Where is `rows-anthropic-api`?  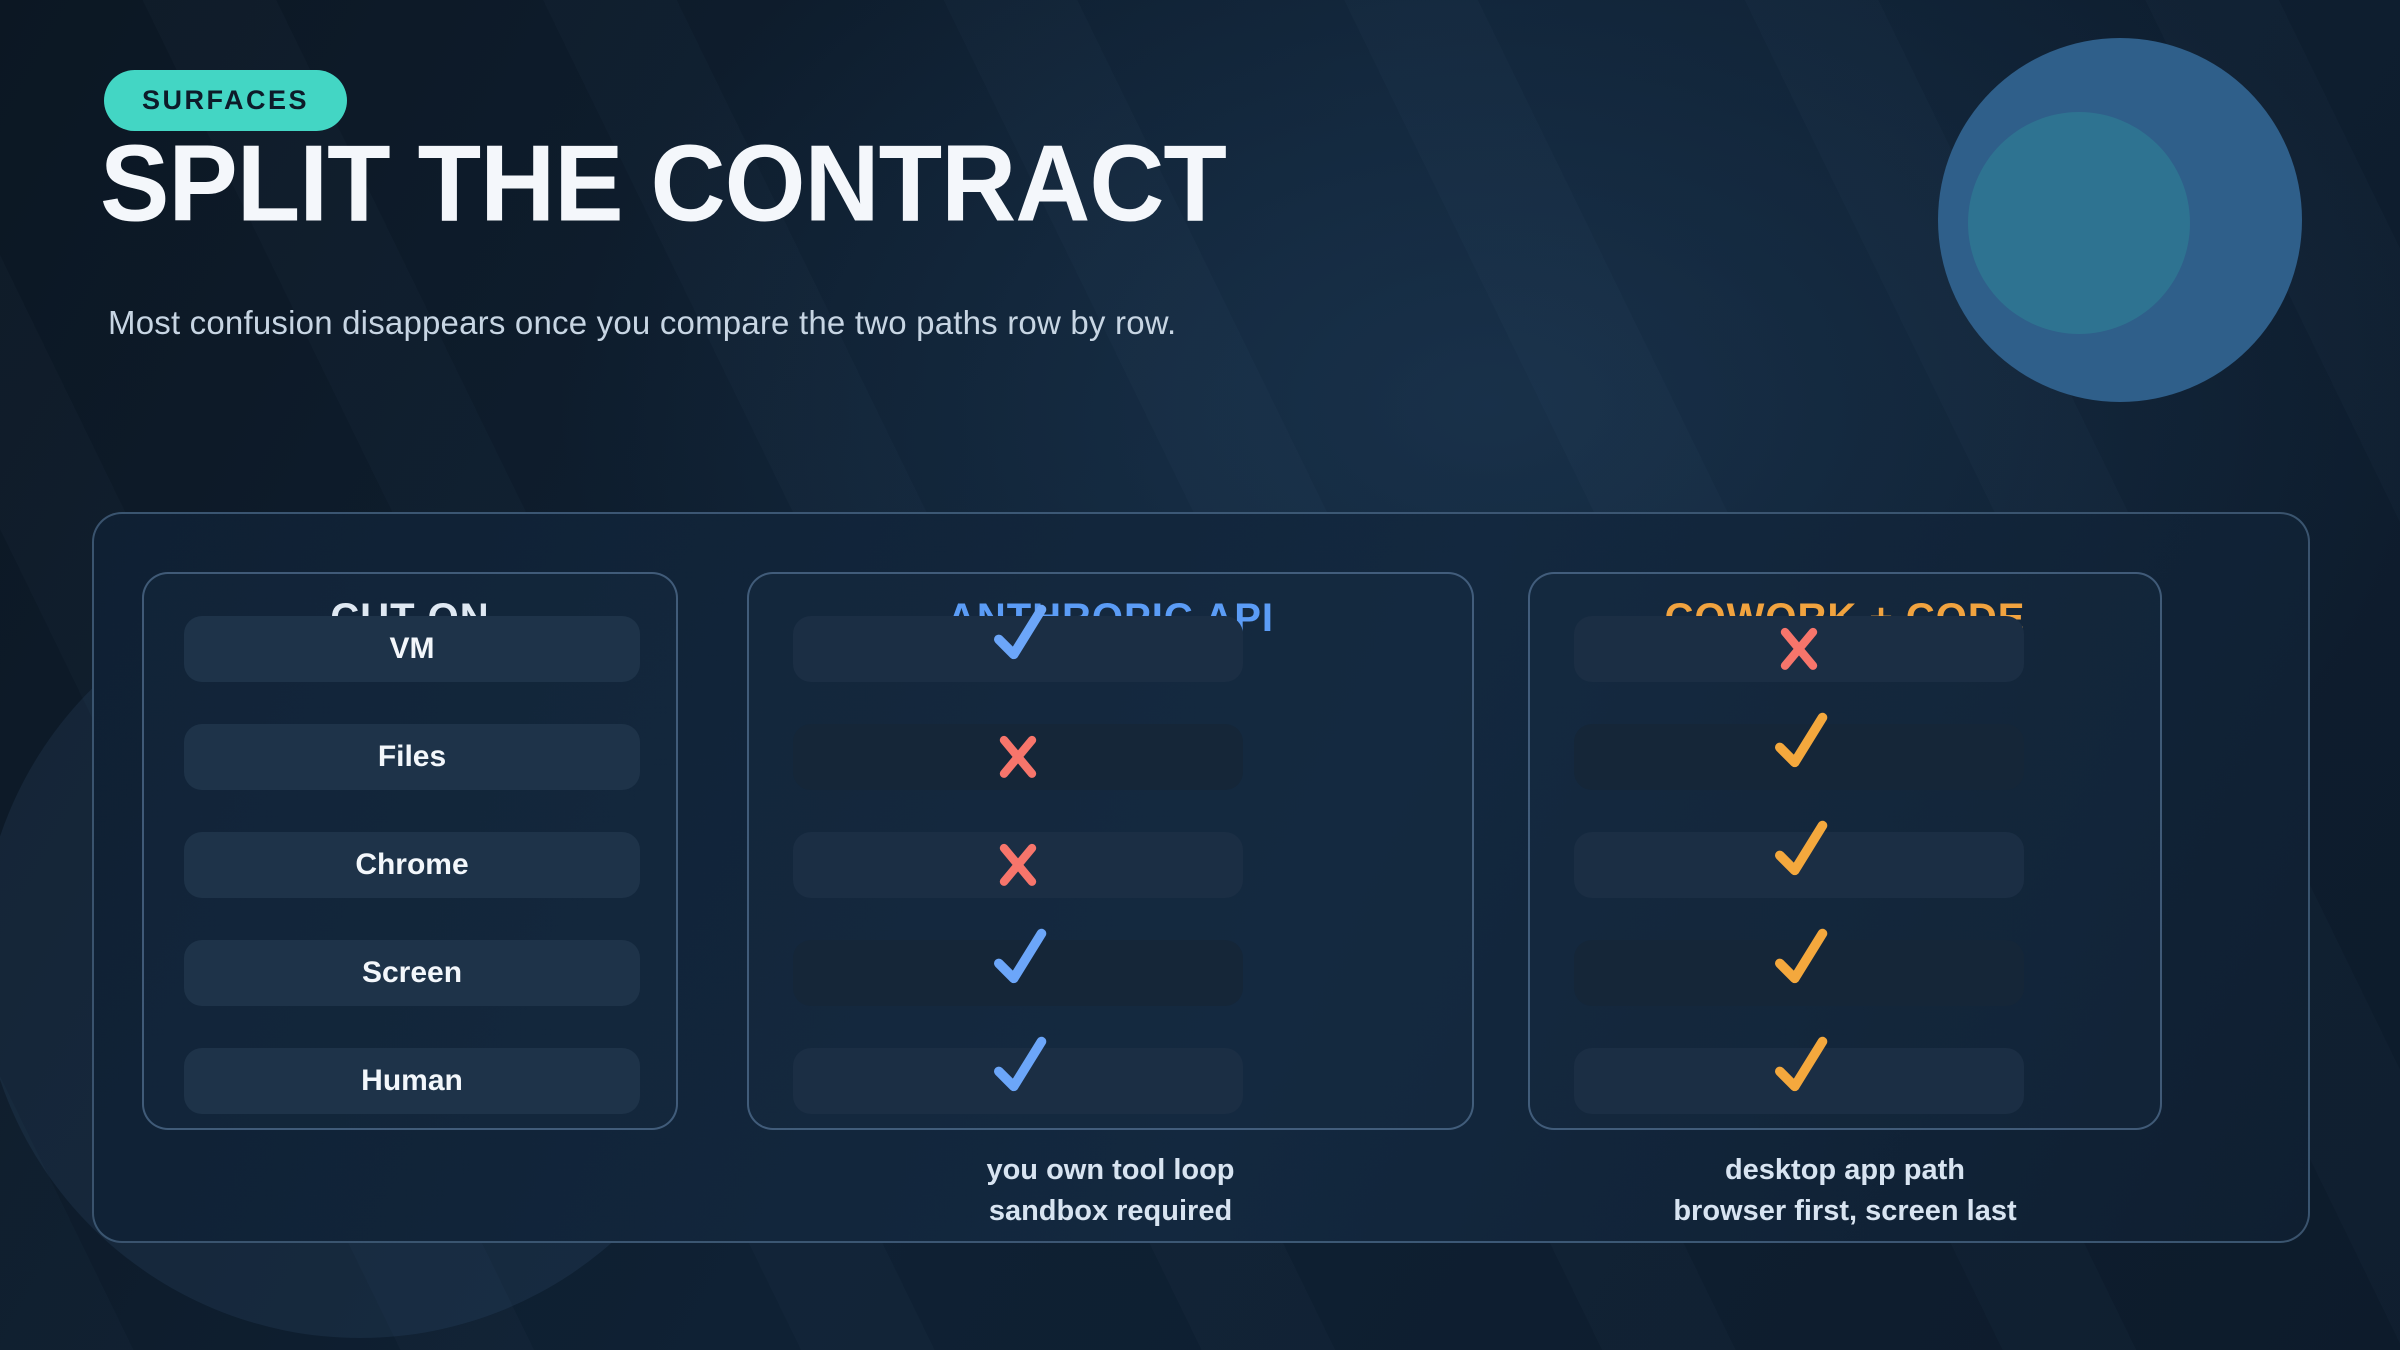 rows-anthropic-api is located at coordinates (1110, 880).